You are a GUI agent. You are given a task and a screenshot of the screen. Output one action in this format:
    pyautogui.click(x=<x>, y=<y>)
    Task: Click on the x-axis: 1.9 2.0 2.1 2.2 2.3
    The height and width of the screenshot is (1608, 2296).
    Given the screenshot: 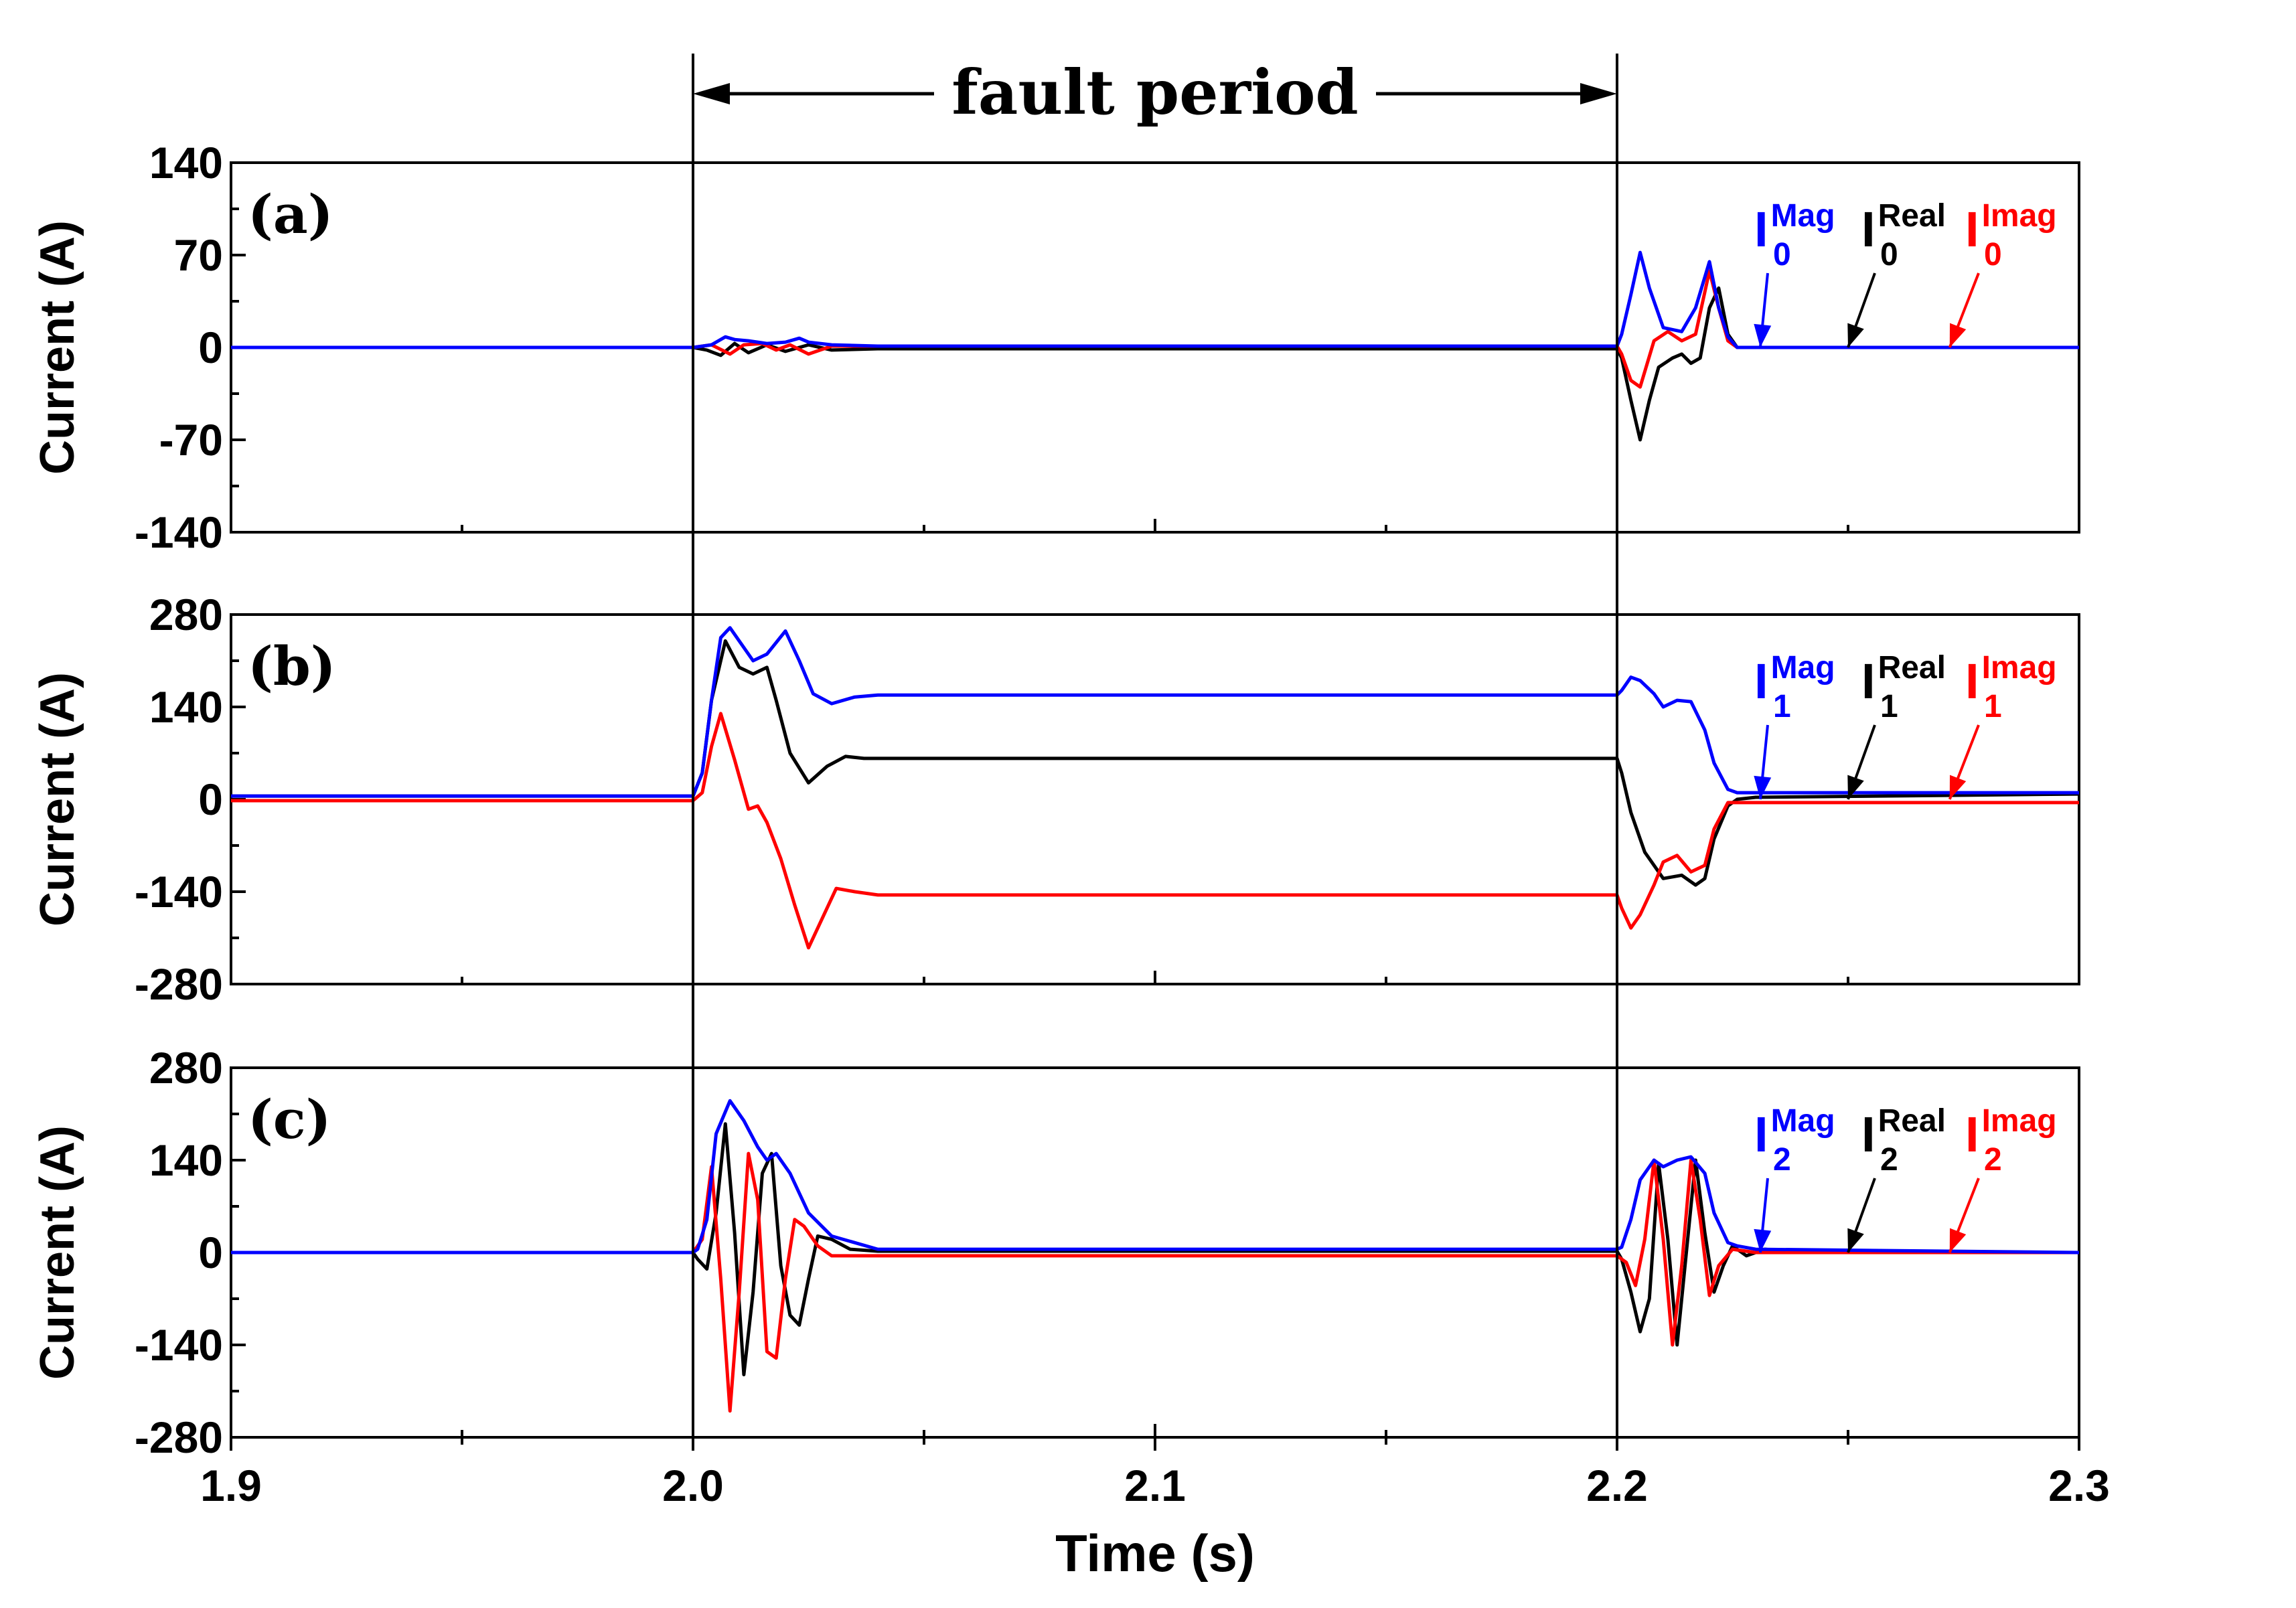 What is the action you would take?
    pyautogui.click(x=1155, y=1473)
    